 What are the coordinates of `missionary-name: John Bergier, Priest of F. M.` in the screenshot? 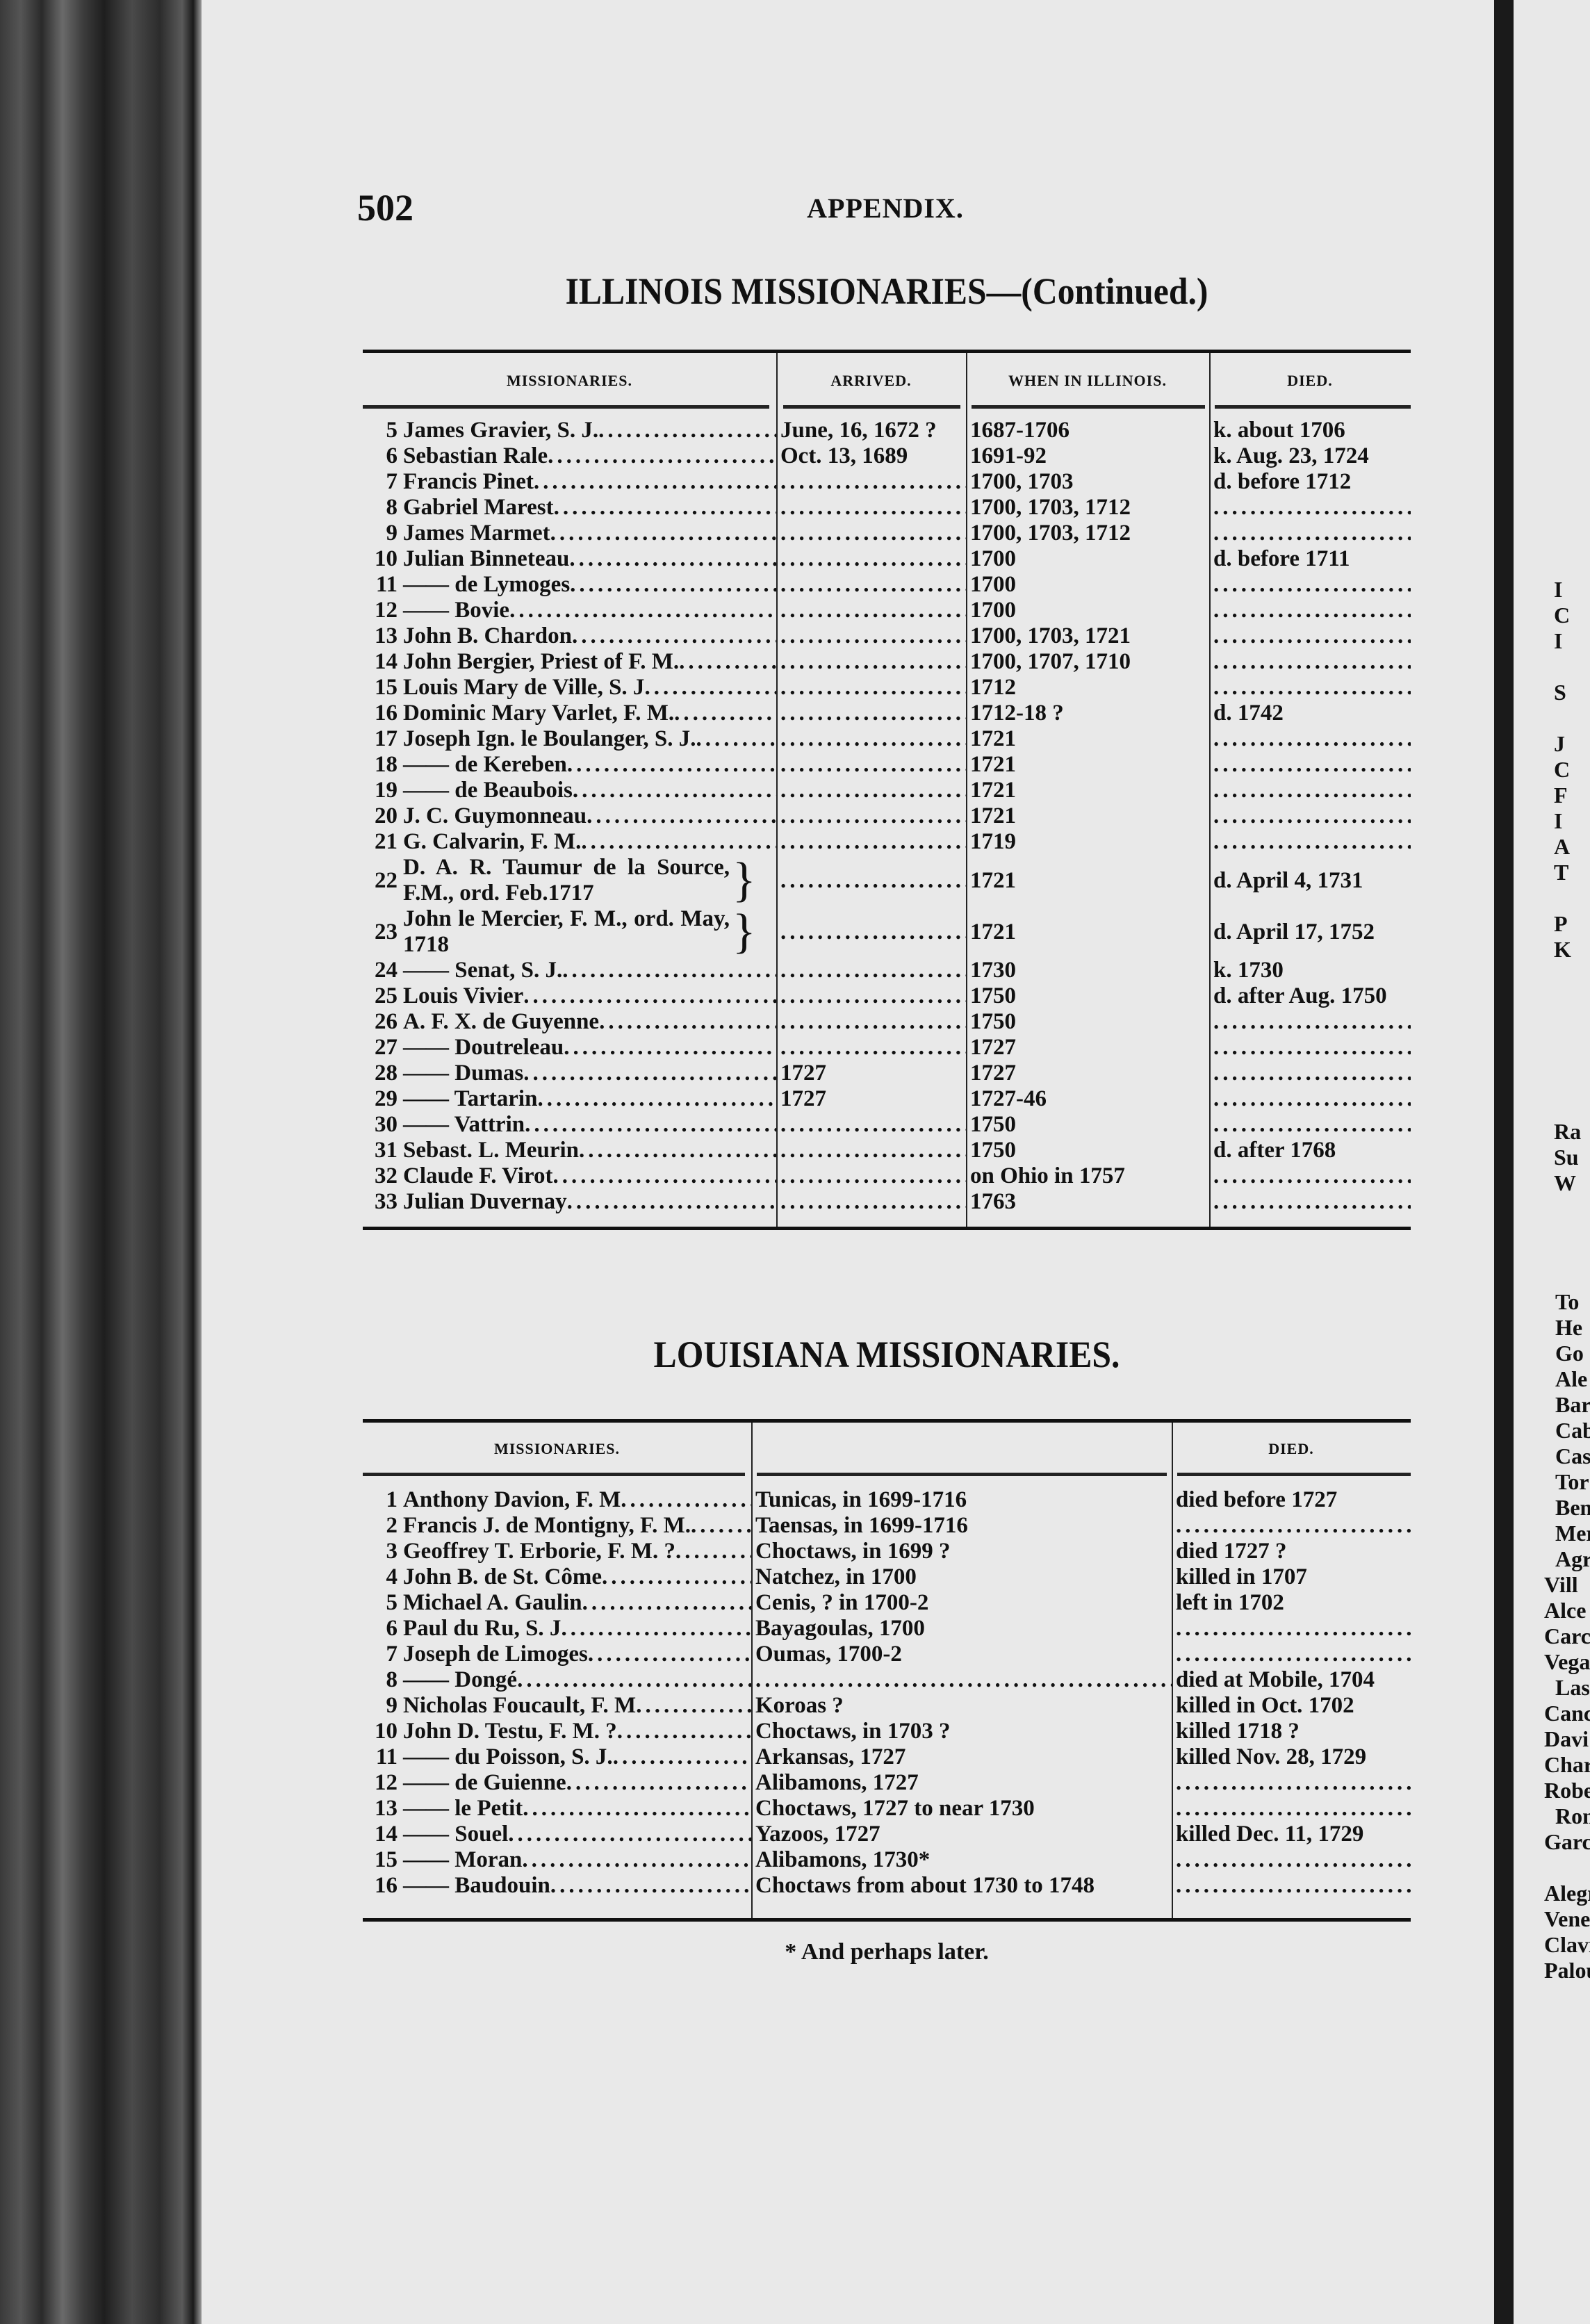 It's located at (541, 661).